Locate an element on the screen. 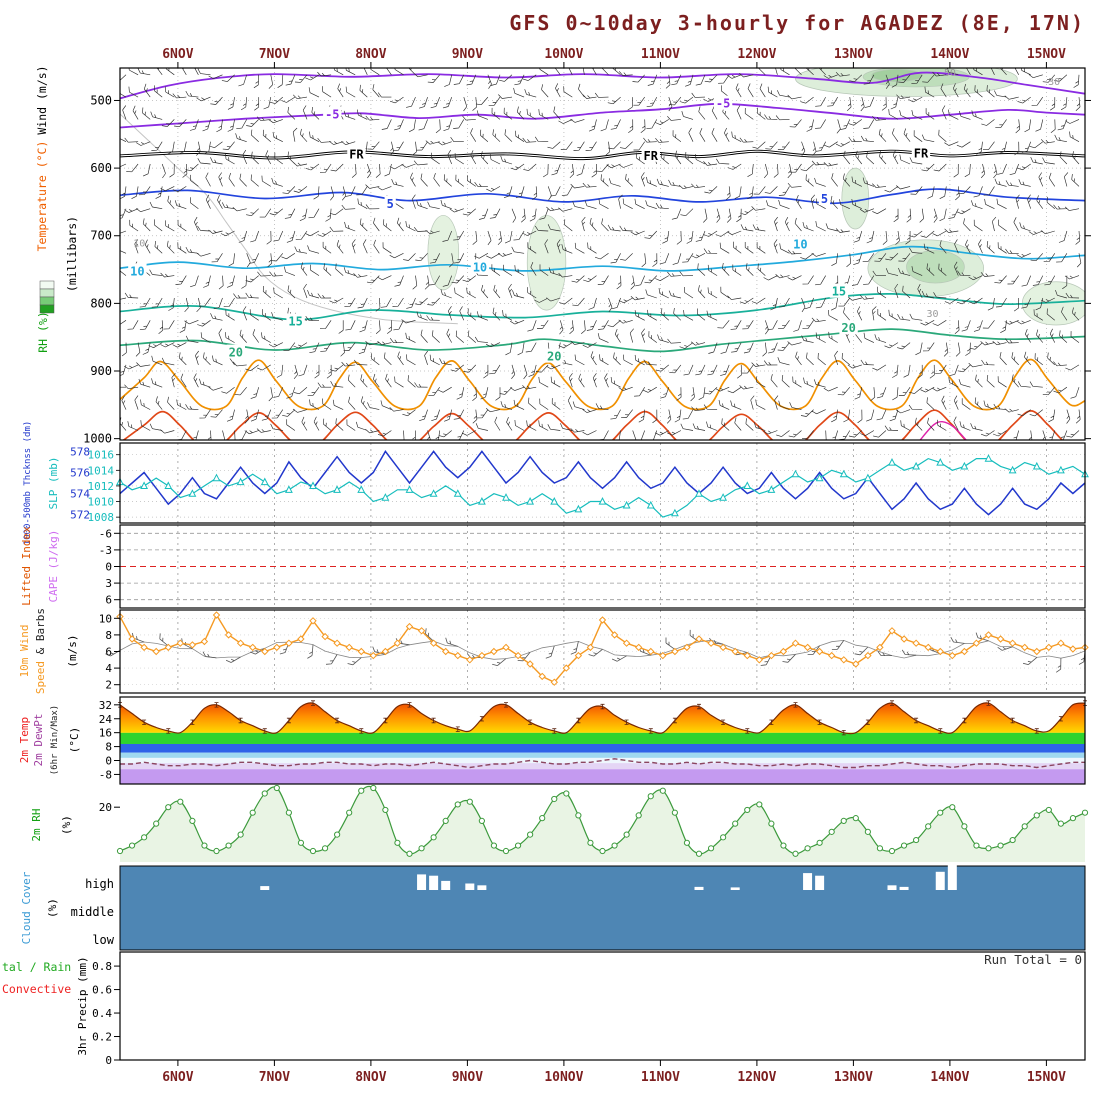 The height and width of the screenshot is (1100, 1100). label-rh-pct: (%) is located at coordinates (66, 825).